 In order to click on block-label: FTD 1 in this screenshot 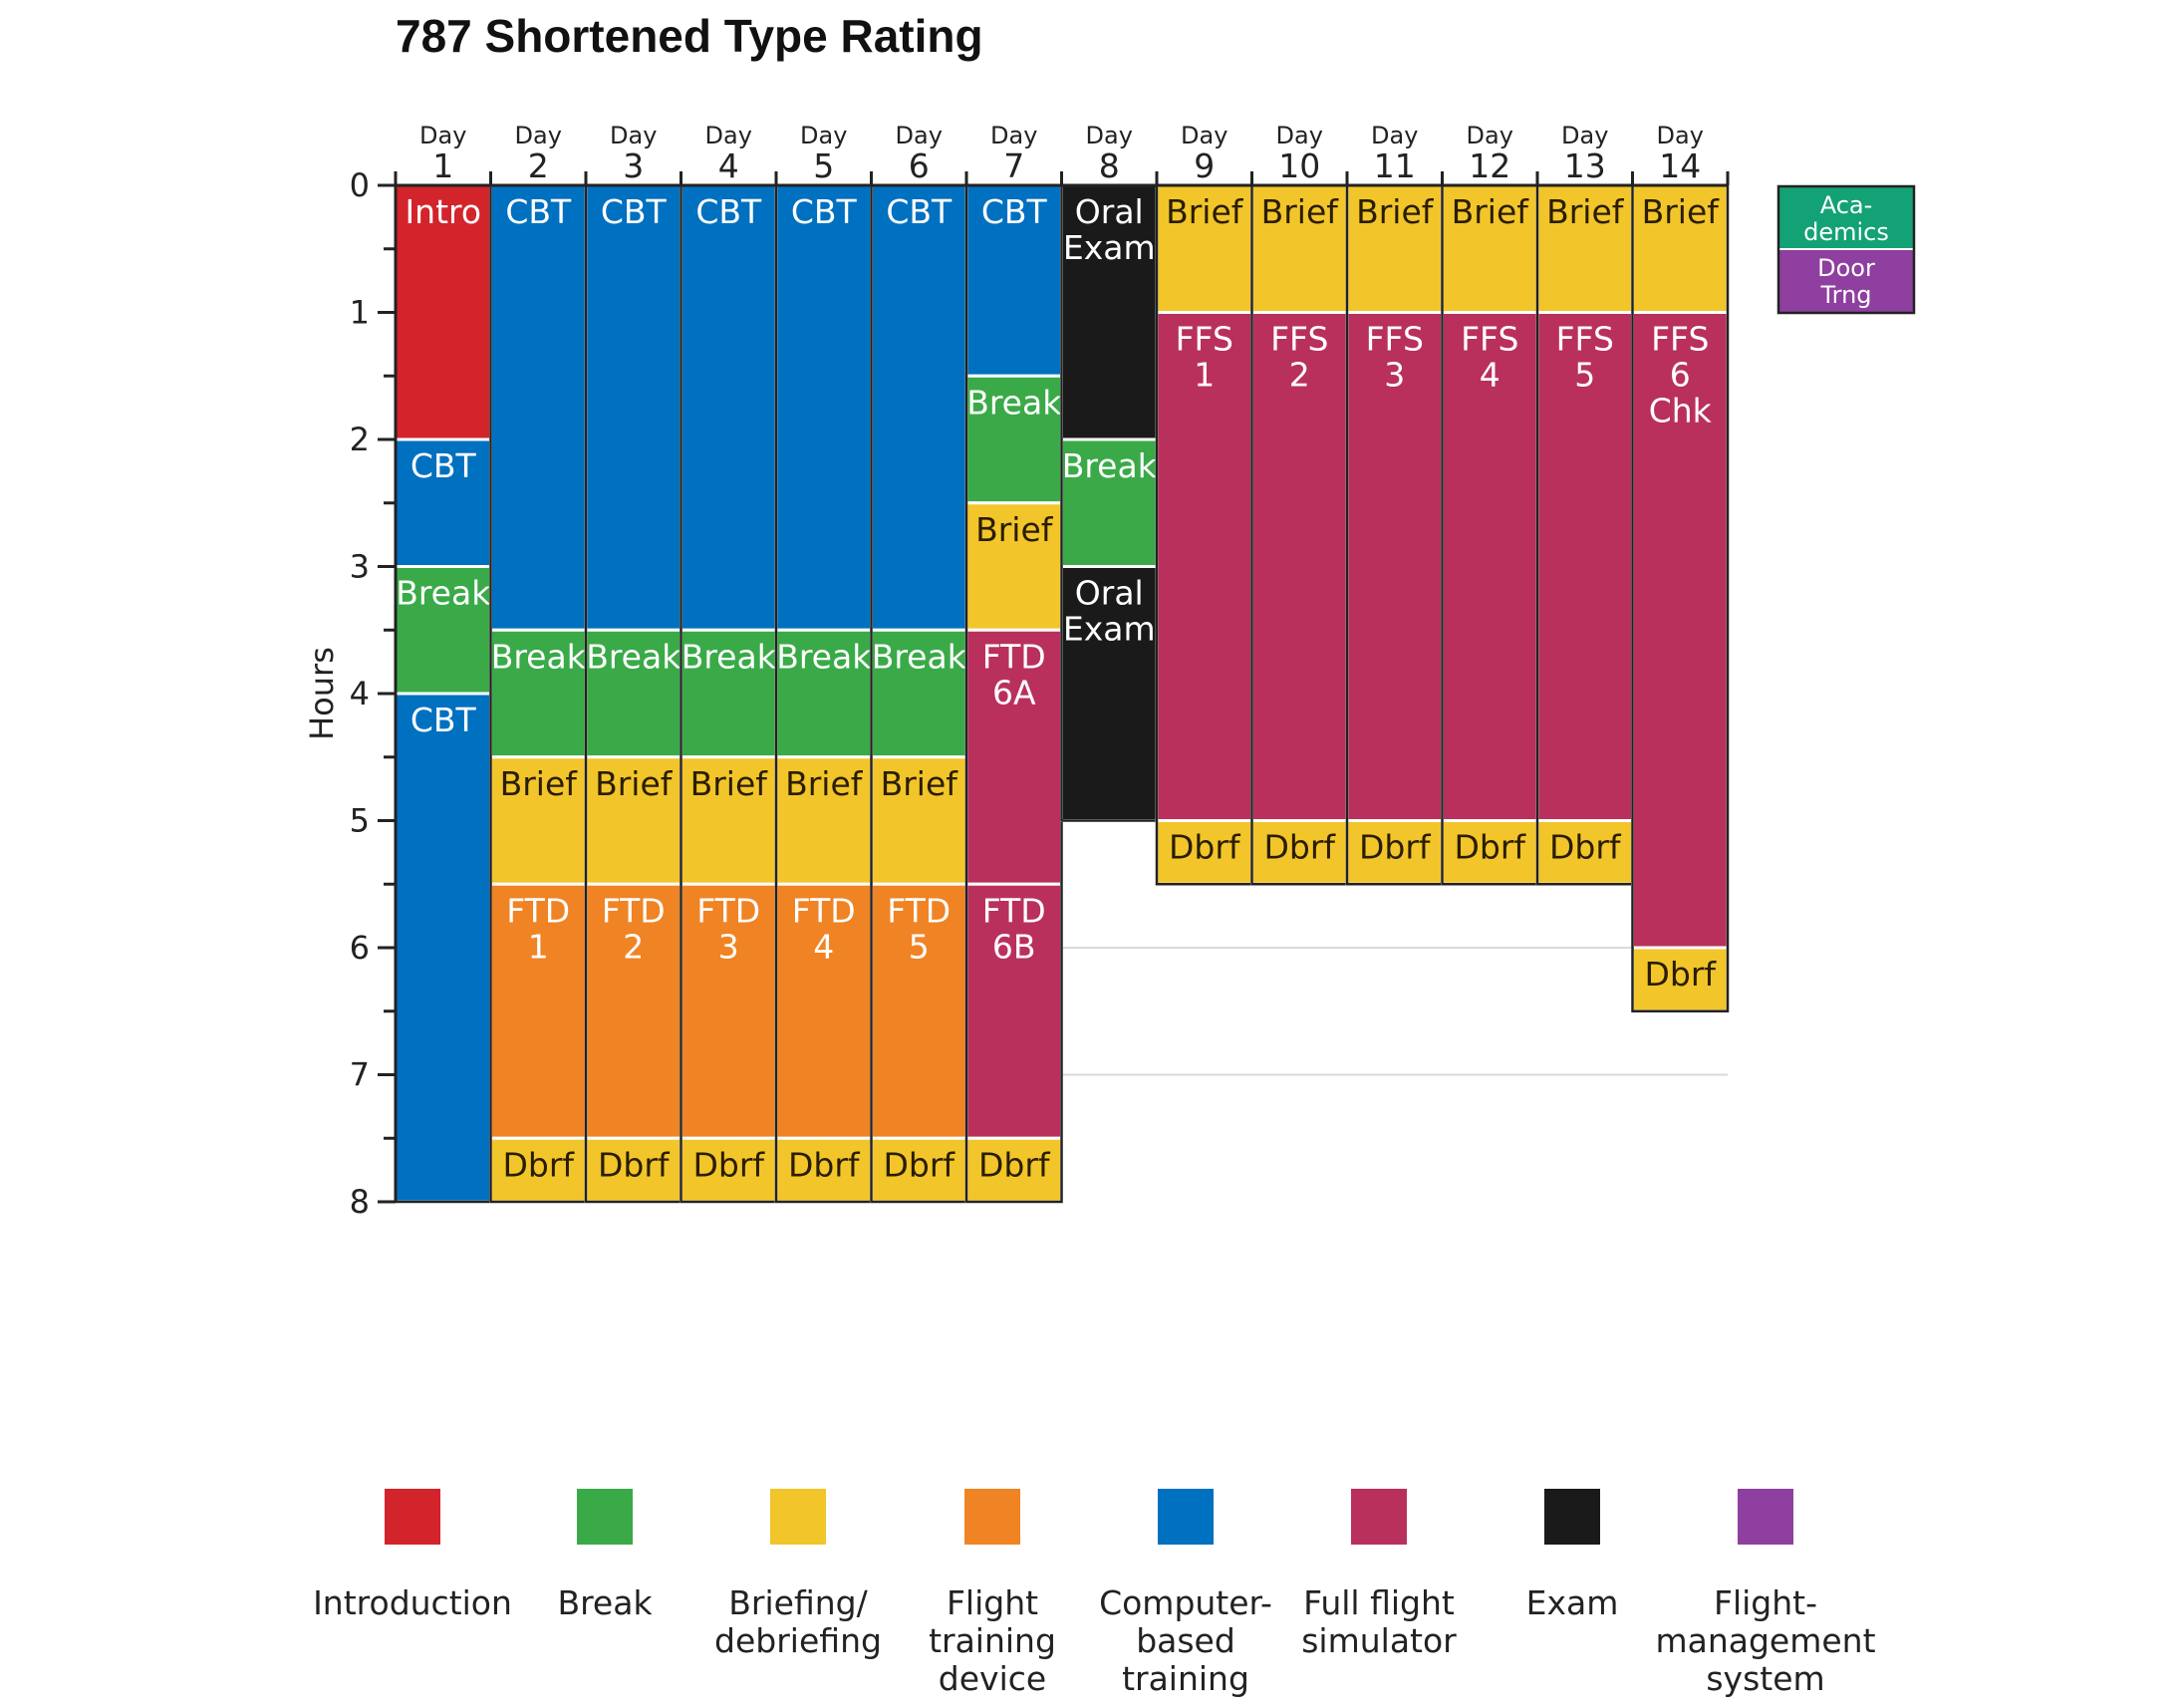, I will do `click(538, 928)`.